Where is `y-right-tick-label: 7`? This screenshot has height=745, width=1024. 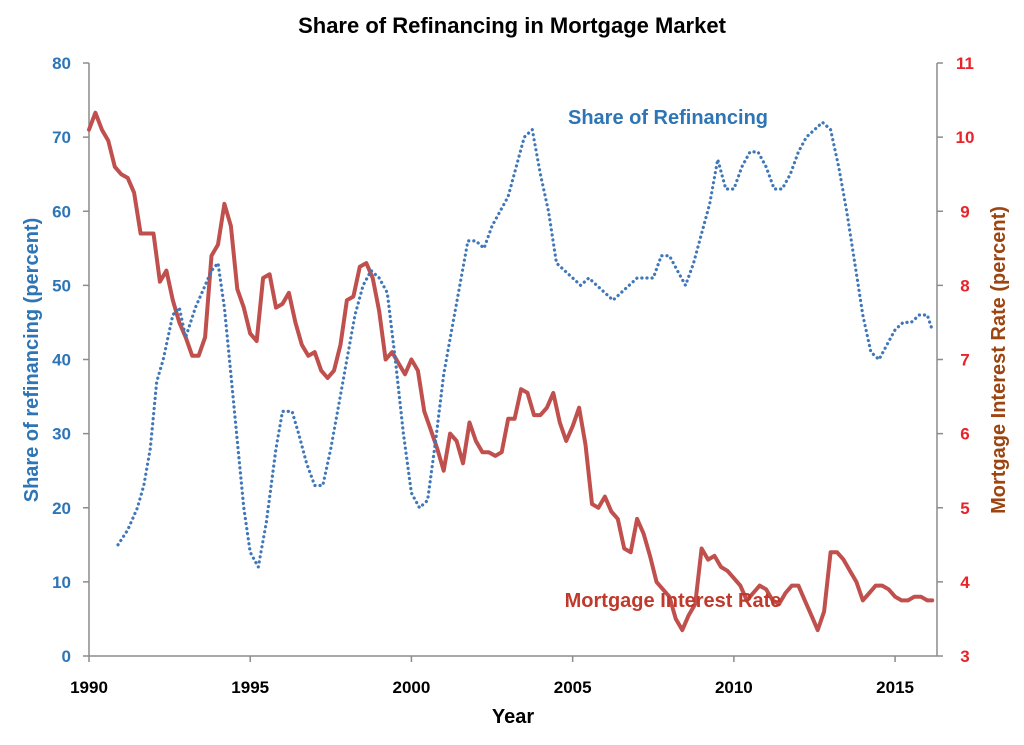 y-right-tick-label: 7 is located at coordinates (964, 360).